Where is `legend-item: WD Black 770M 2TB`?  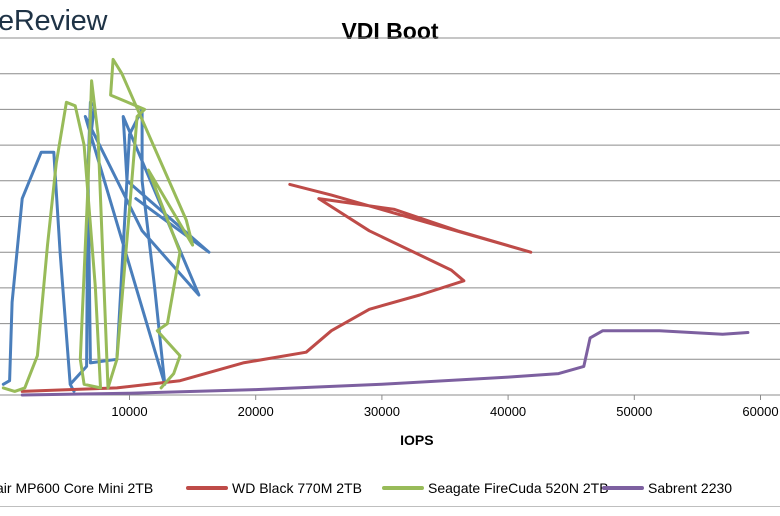
legend-item: WD Black 770M 2TB is located at coordinates (274, 488).